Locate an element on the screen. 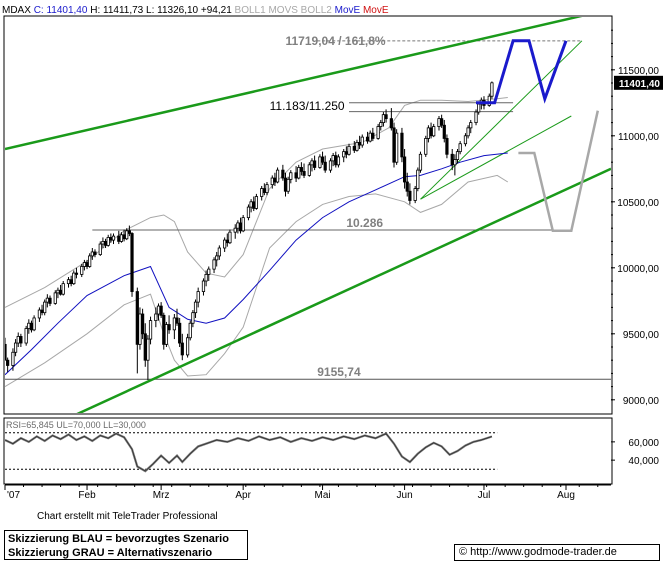 The width and height of the screenshot is (664, 564). price-tick-label-0: 9000,00 is located at coordinates (641, 401).